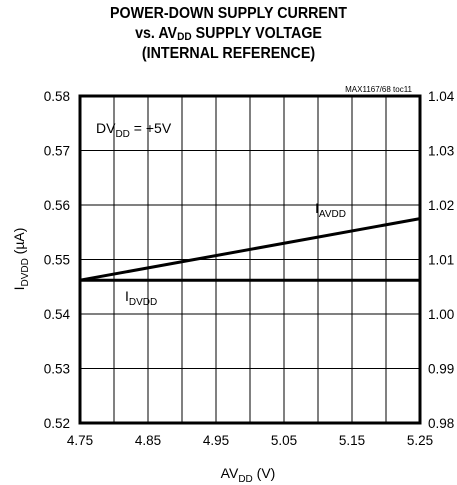 The image size is (457, 485). What do you see at coordinates (441, 96) in the screenshot?
I see `y2-tick-label: 1.04` at bounding box center [441, 96].